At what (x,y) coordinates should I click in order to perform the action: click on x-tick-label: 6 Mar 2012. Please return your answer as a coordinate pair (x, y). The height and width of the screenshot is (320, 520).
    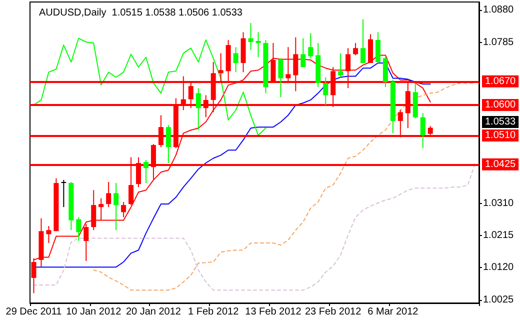
    Looking at the image, I should click on (393, 312).